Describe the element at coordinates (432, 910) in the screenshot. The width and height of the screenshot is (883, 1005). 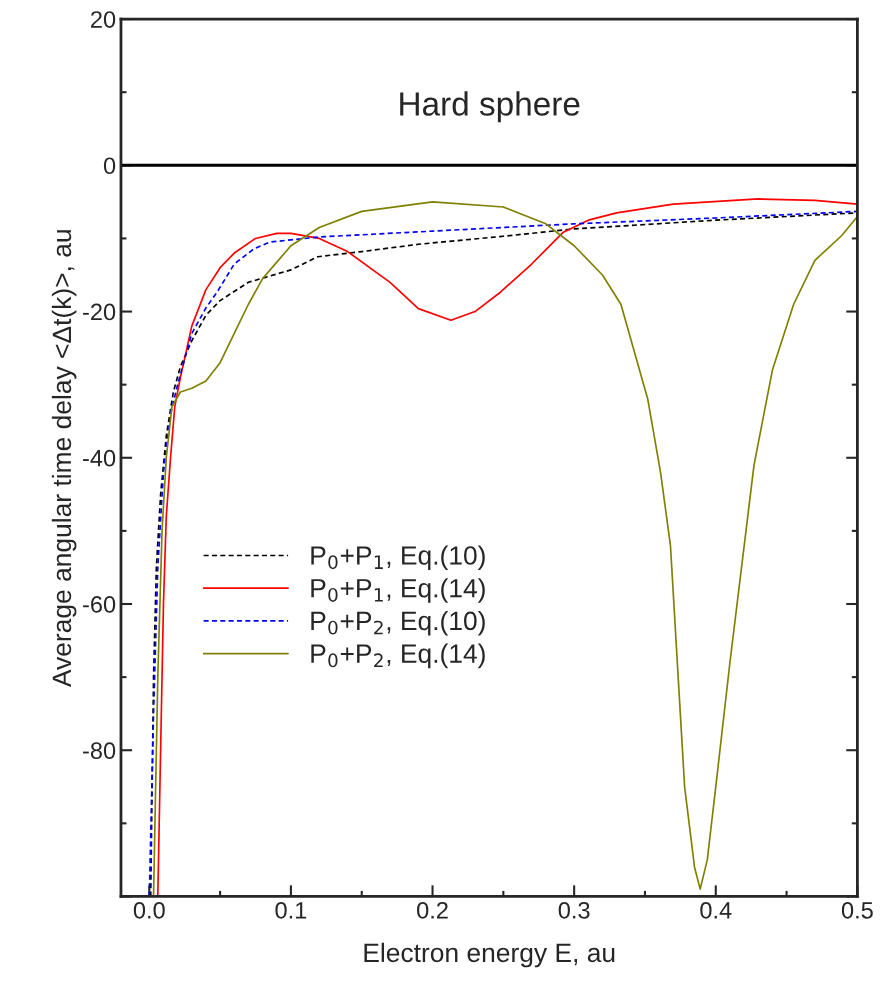
I see `x-tick-label: 0.2` at that location.